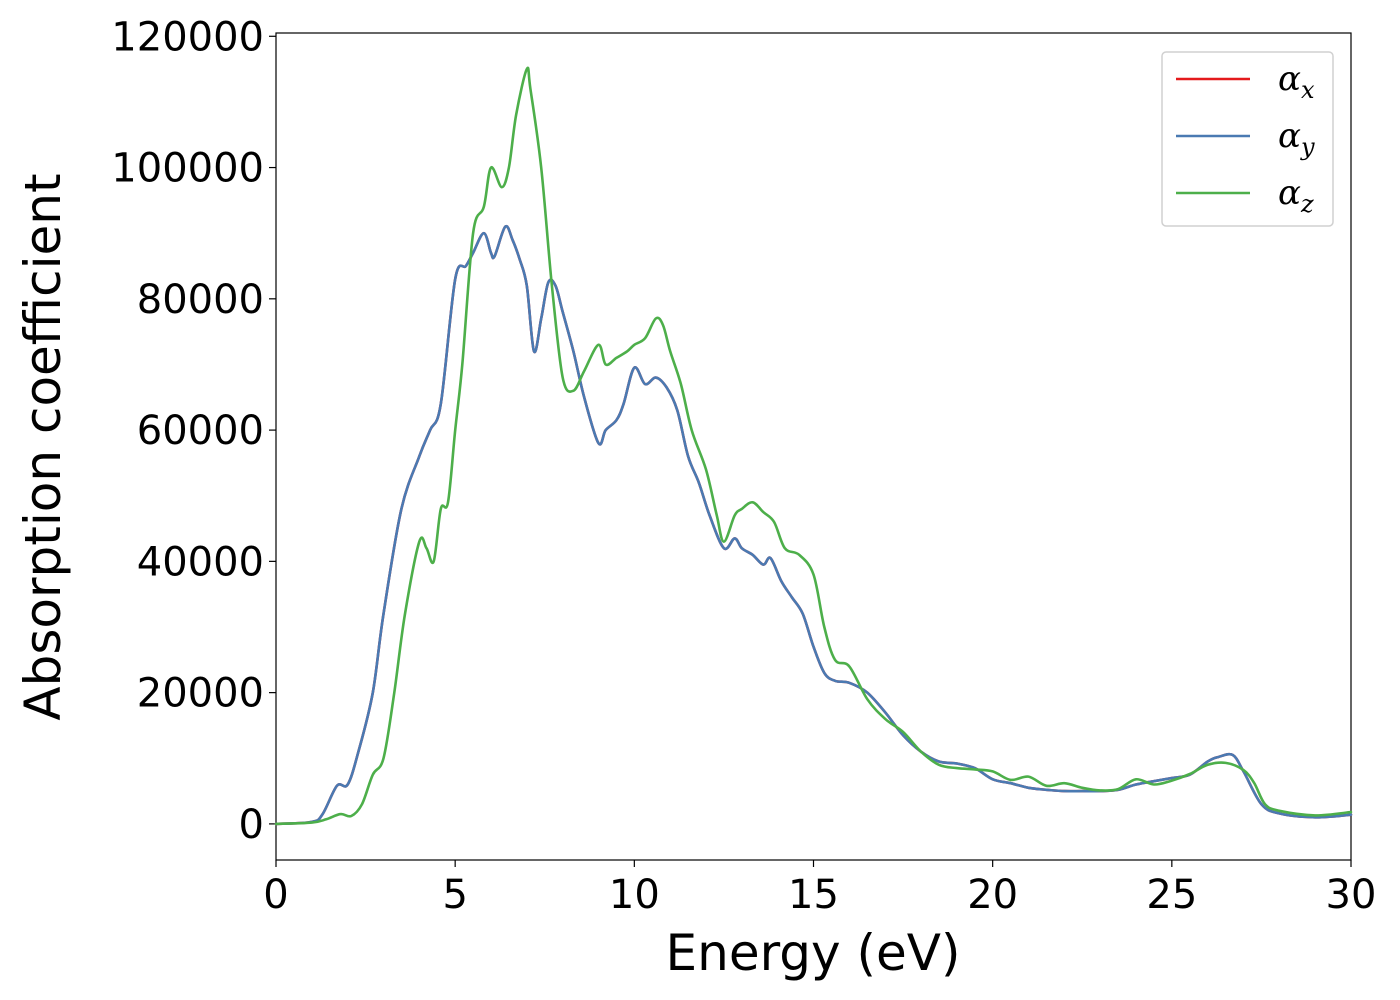 The height and width of the screenshot is (1000, 1400). I want to click on y-tick-label: 100000, so click(187, 169).